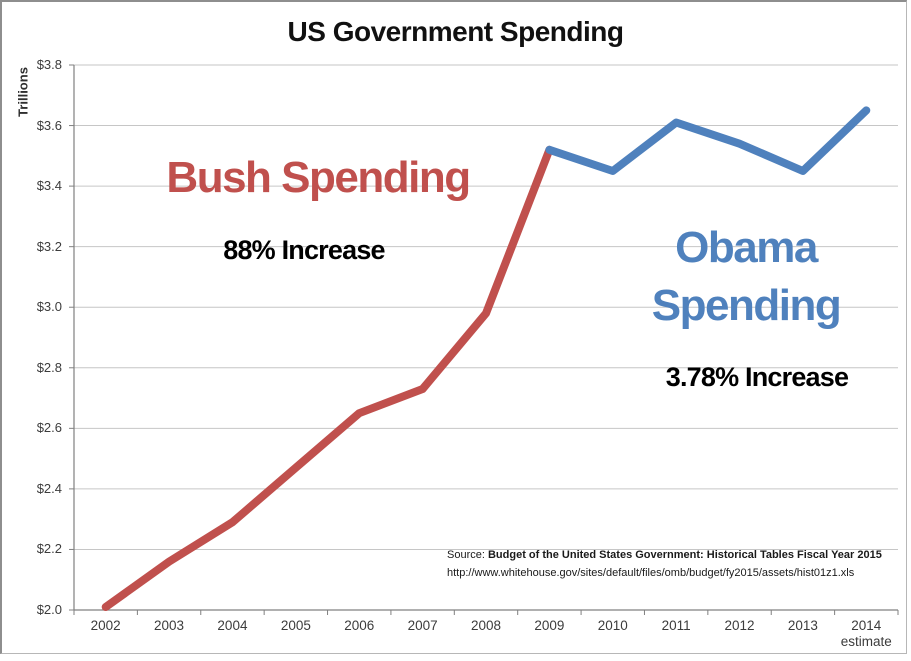  Describe the element at coordinates (23, 92) in the screenshot. I see `y-axis-title: Trillions` at that location.